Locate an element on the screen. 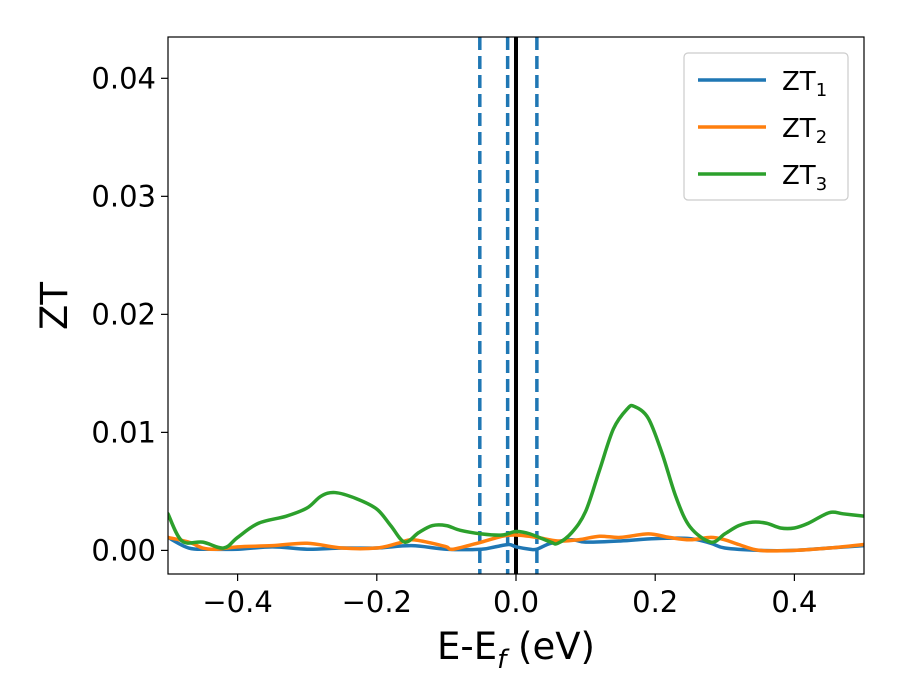 This screenshot has height=700, width=900. x-tick-label: 0.0 is located at coordinates (516, 602).